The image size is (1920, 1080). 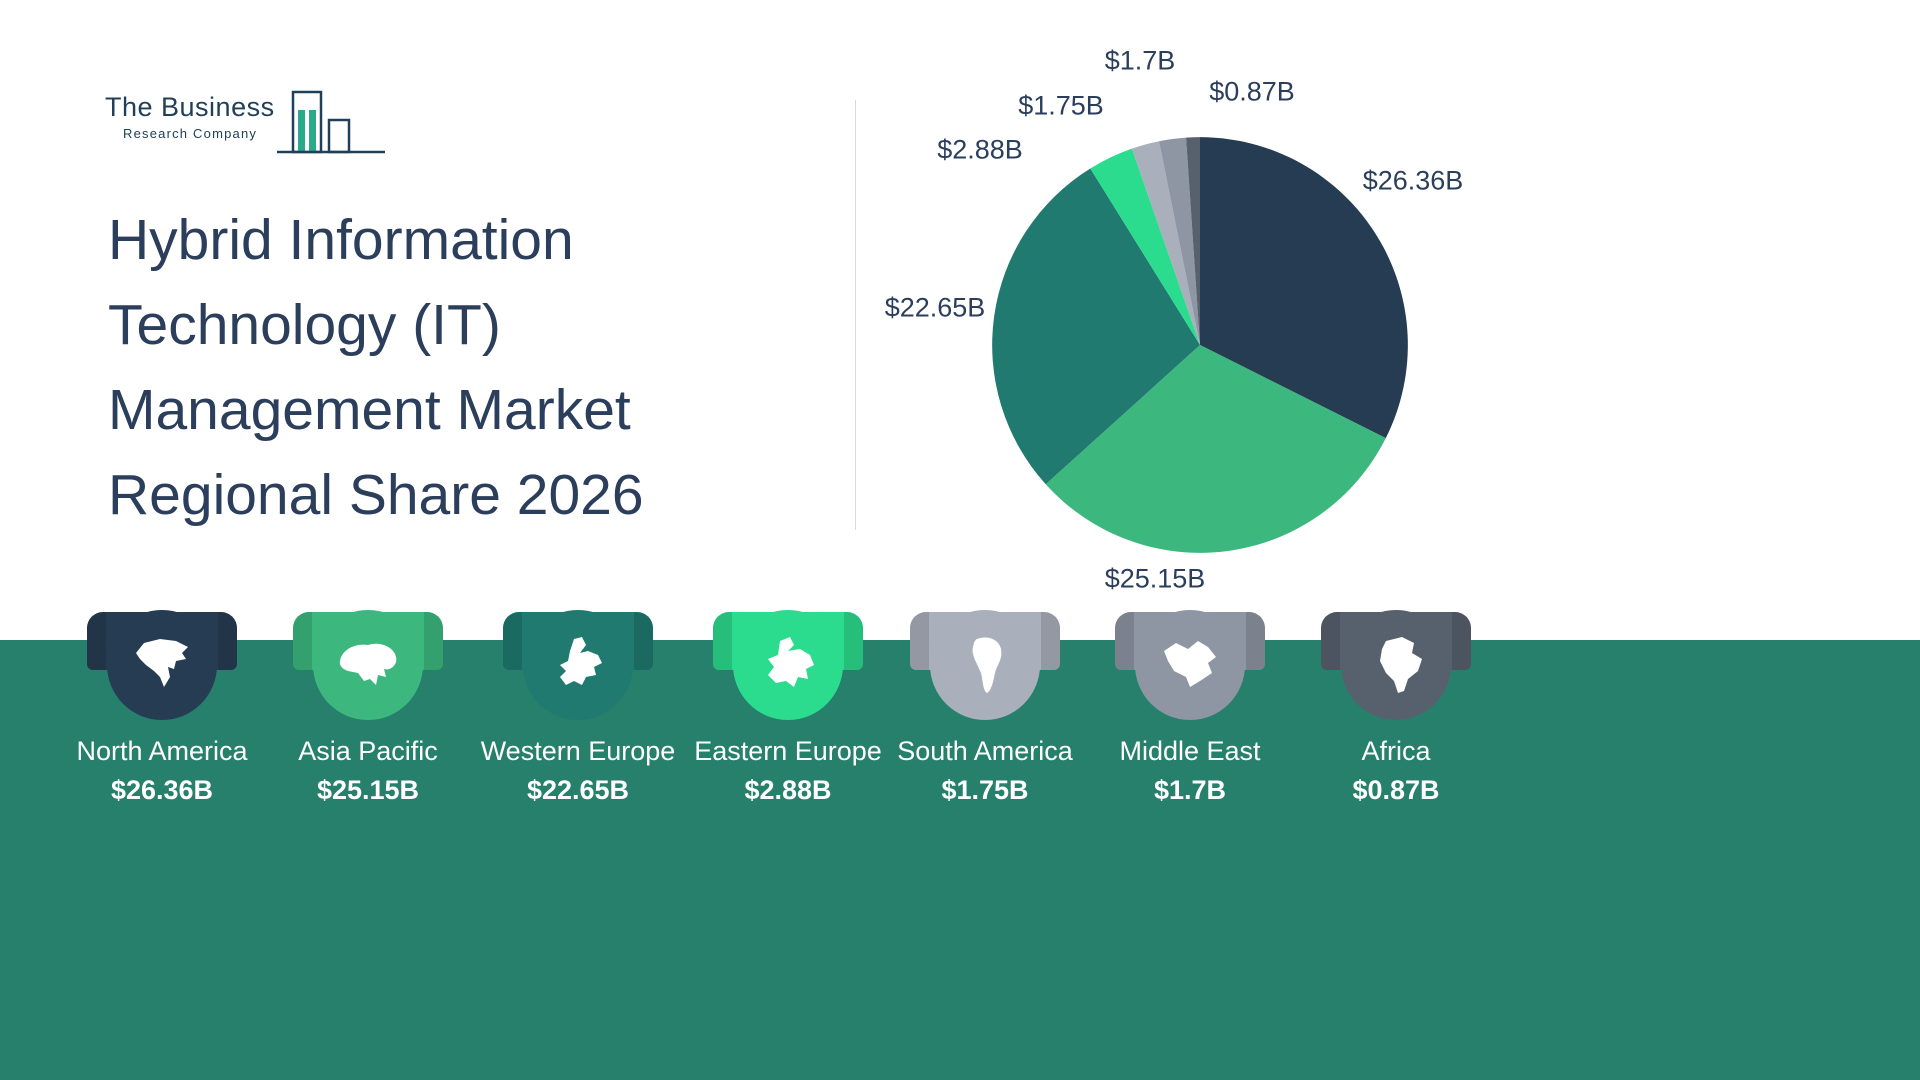 What do you see at coordinates (1304, 288) in the screenshot?
I see `pie-slice-north-america` at bounding box center [1304, 288].